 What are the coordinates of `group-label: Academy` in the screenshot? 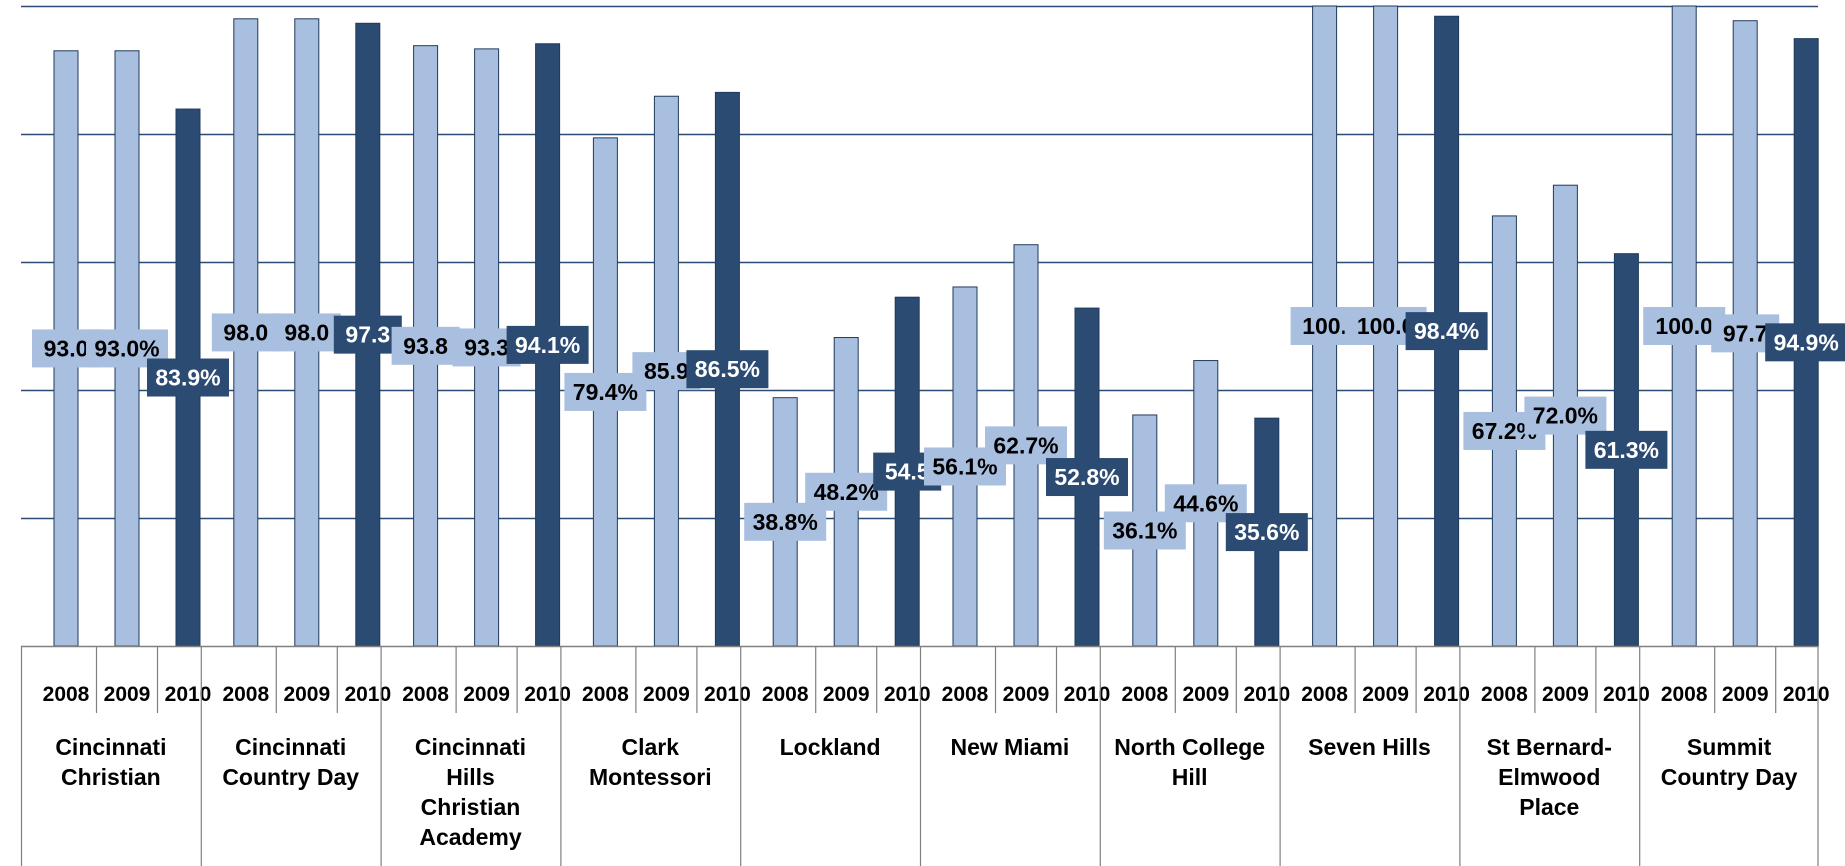 It's located at (470, 837).